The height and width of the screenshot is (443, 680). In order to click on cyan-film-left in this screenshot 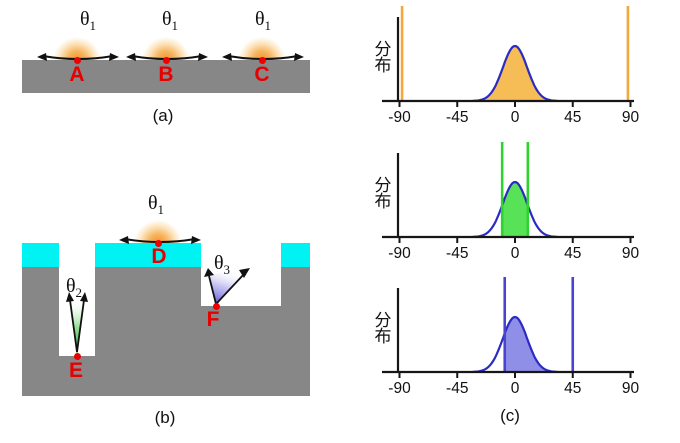, I will do `click(40, 255)`.